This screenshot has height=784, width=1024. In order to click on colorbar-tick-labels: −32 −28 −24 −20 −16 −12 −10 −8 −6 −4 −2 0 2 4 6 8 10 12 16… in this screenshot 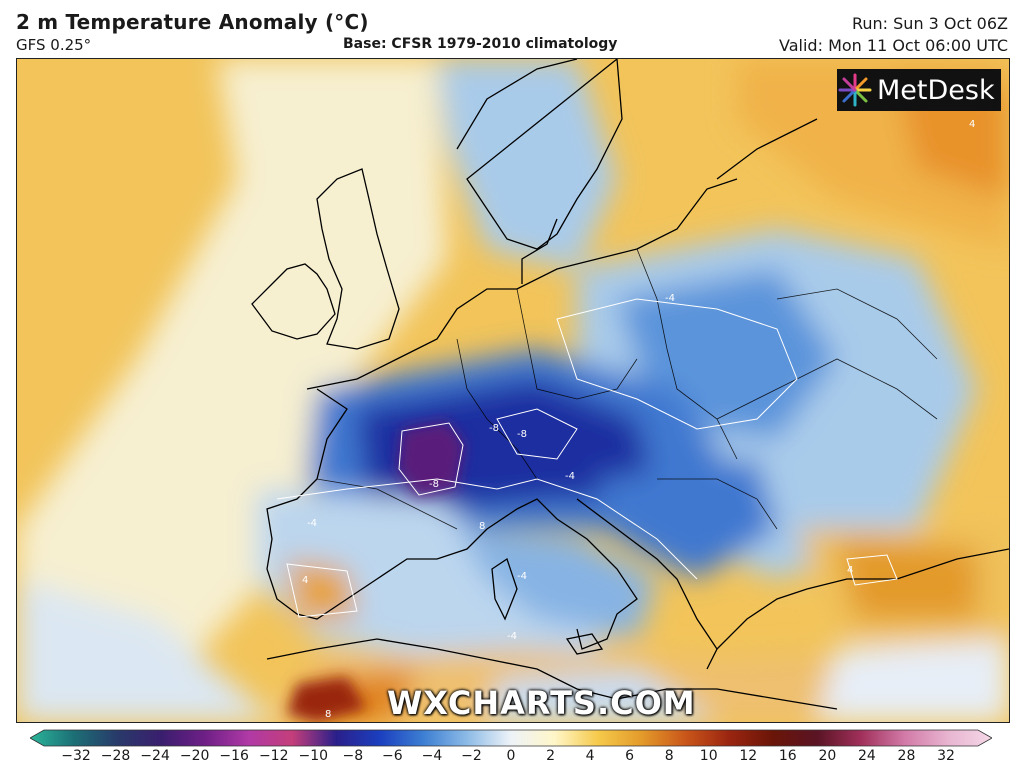, I will do `click(511, 761)`.